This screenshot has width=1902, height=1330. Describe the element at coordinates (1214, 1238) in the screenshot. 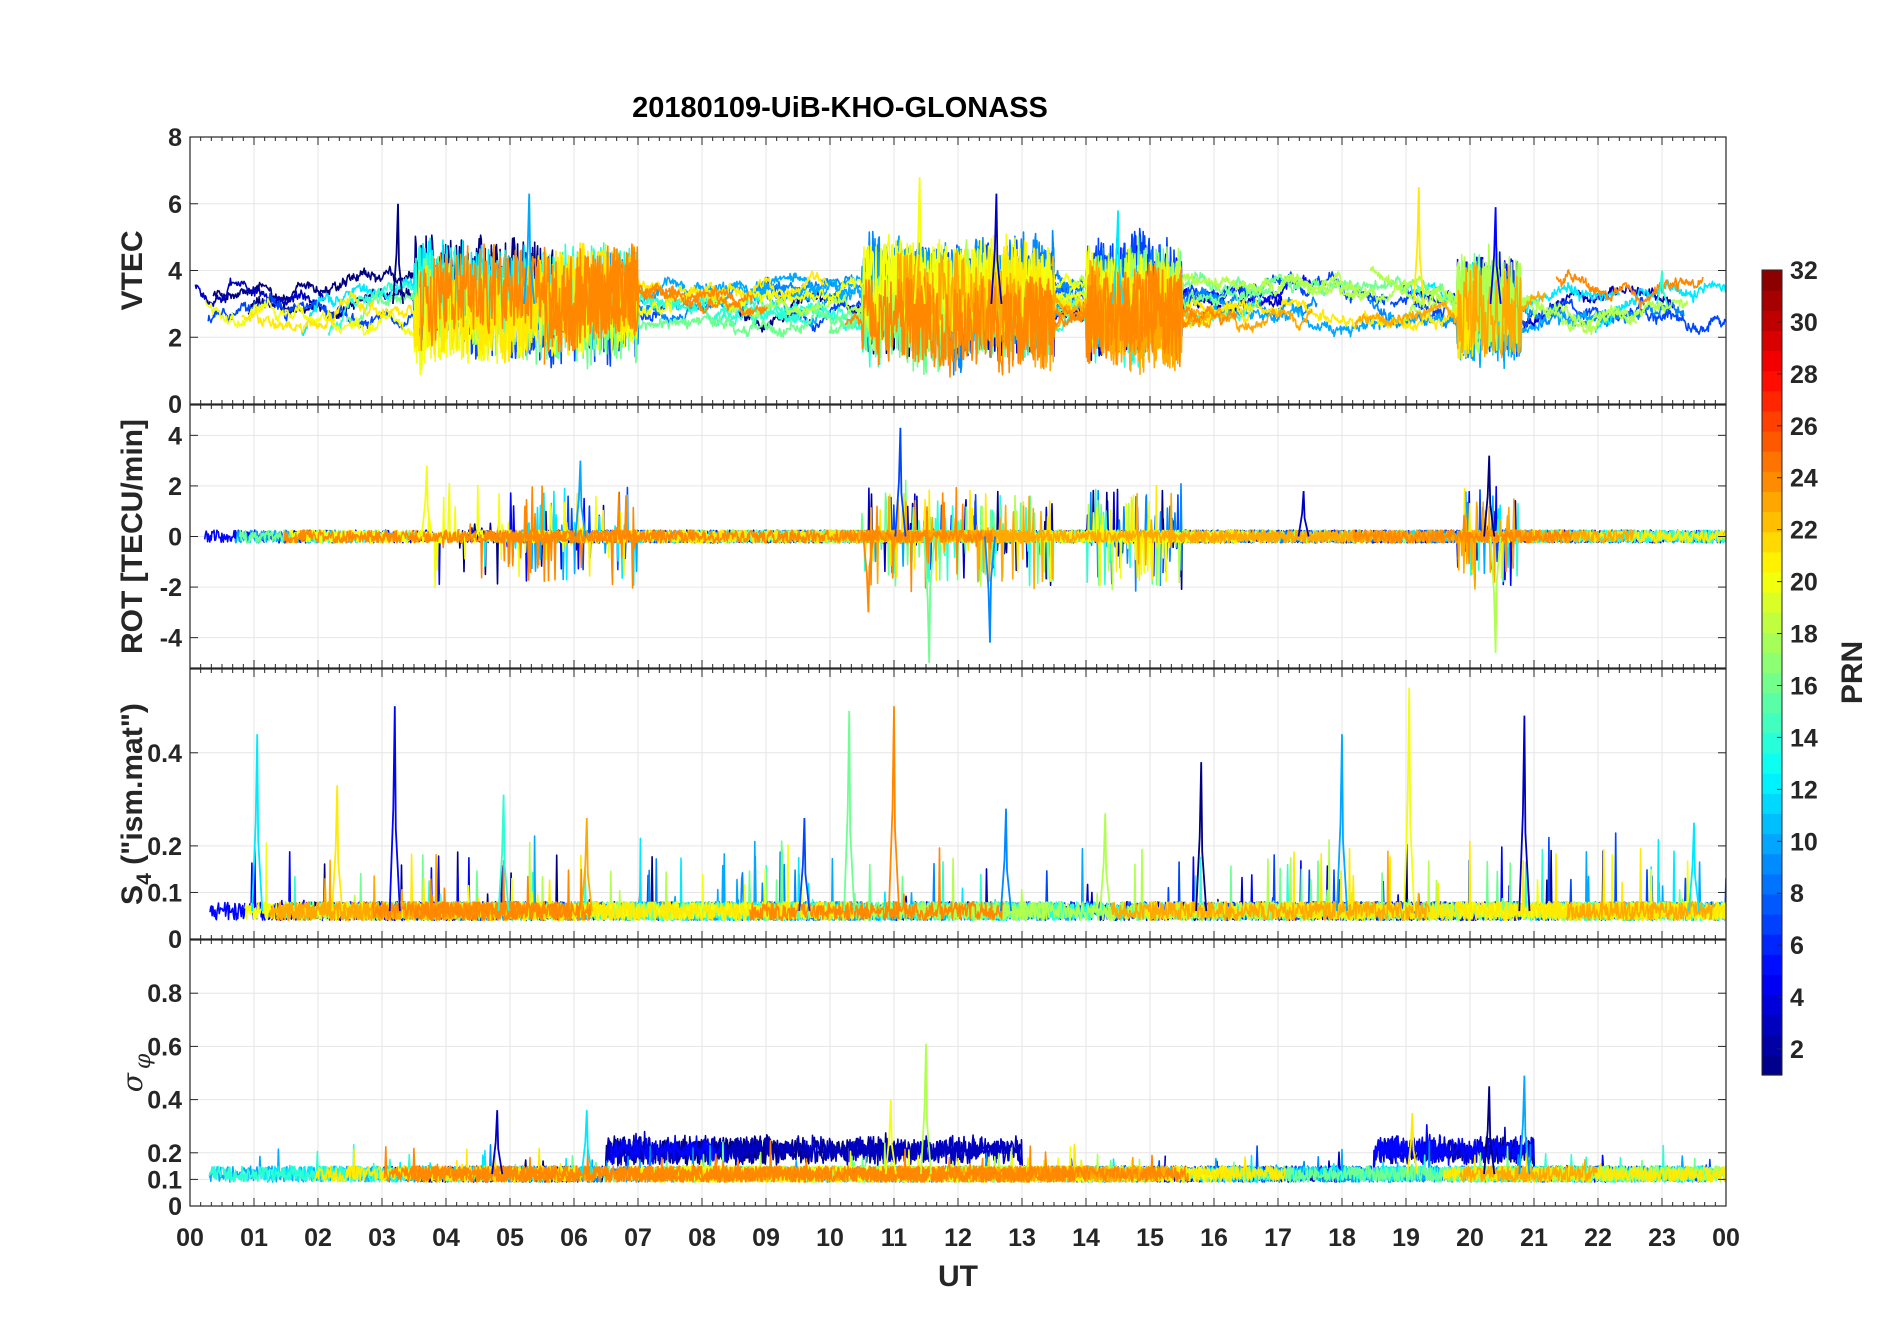

I see `x-tick-label: 16` at that location.